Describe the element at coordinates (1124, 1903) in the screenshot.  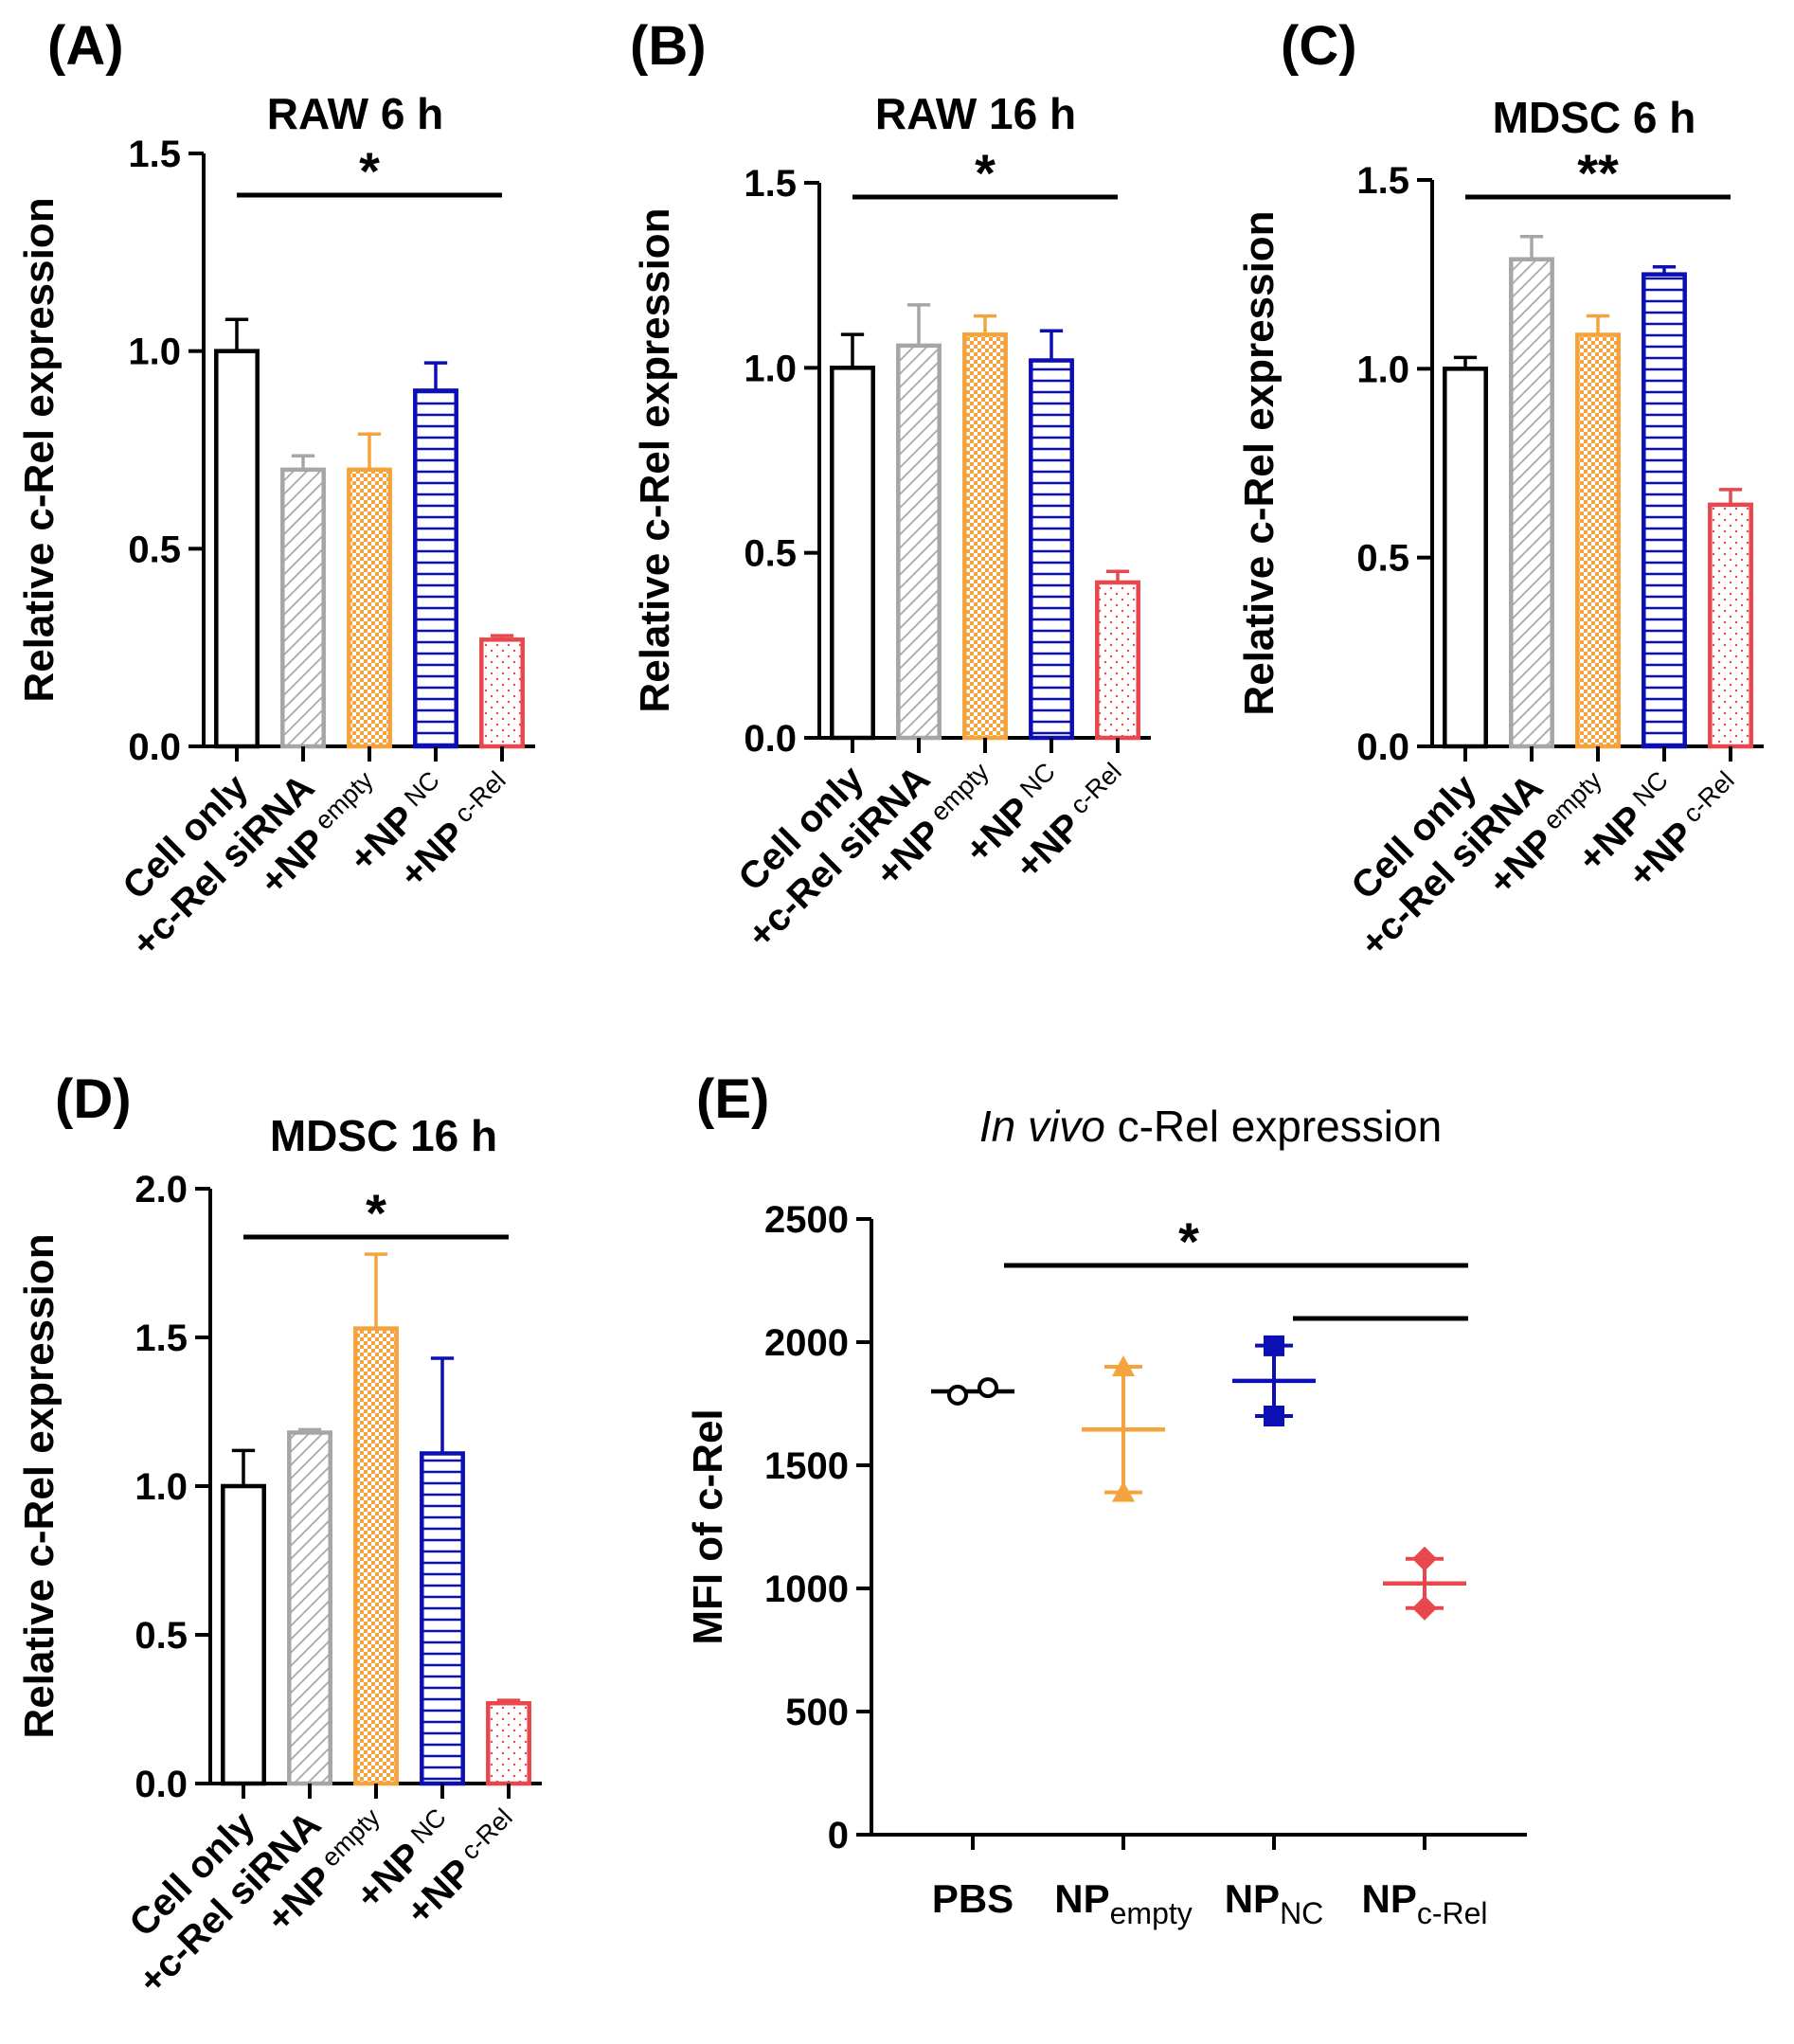
I see `x-tick-label: NPempty` at that location.